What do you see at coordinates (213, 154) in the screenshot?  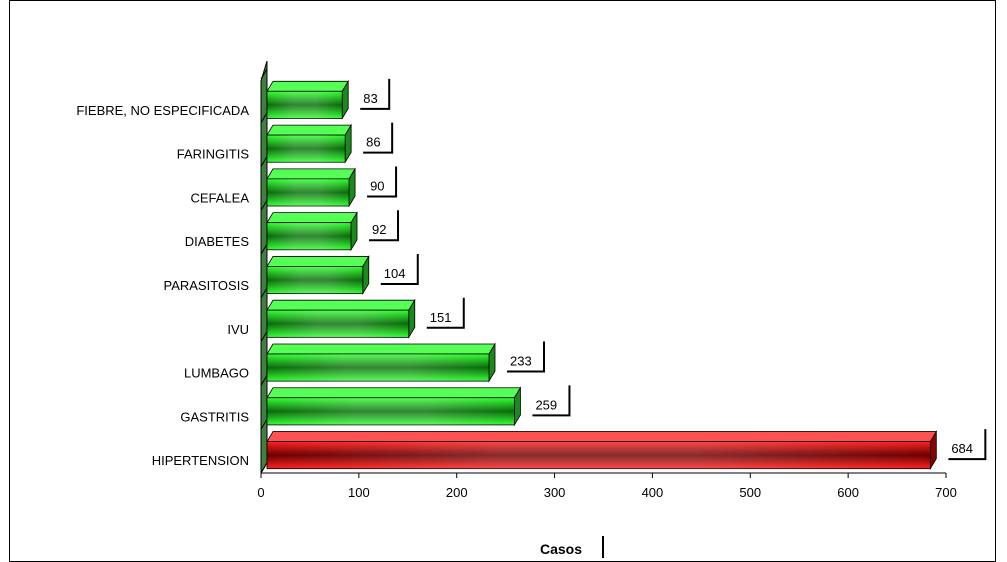 I see `y-category-label: FARINGITIS` at bounding box center [213, 154].